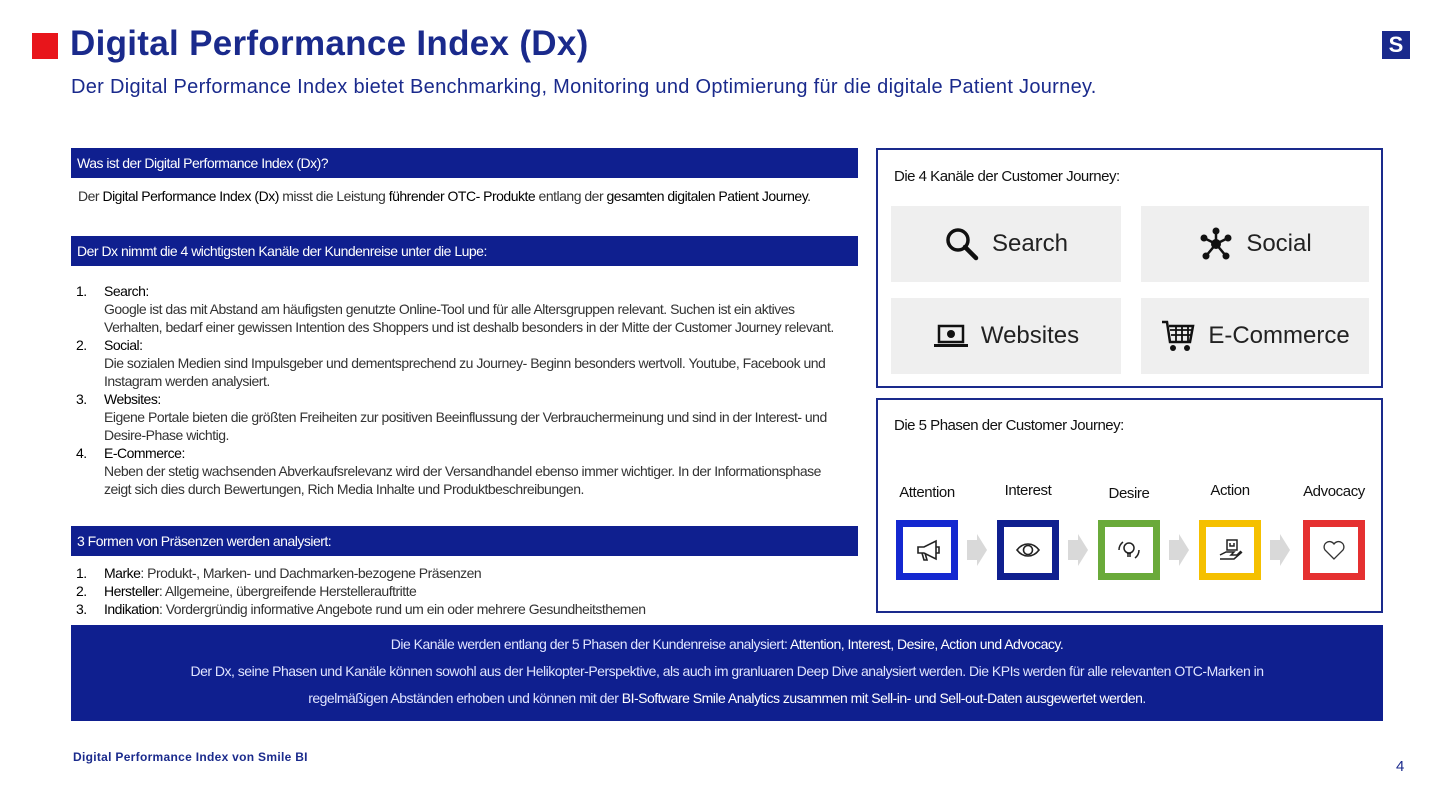  What do you see at coordinates (1216, 243) in the screenshot?
I see `network-icon` at bounding box center [1216, 243].